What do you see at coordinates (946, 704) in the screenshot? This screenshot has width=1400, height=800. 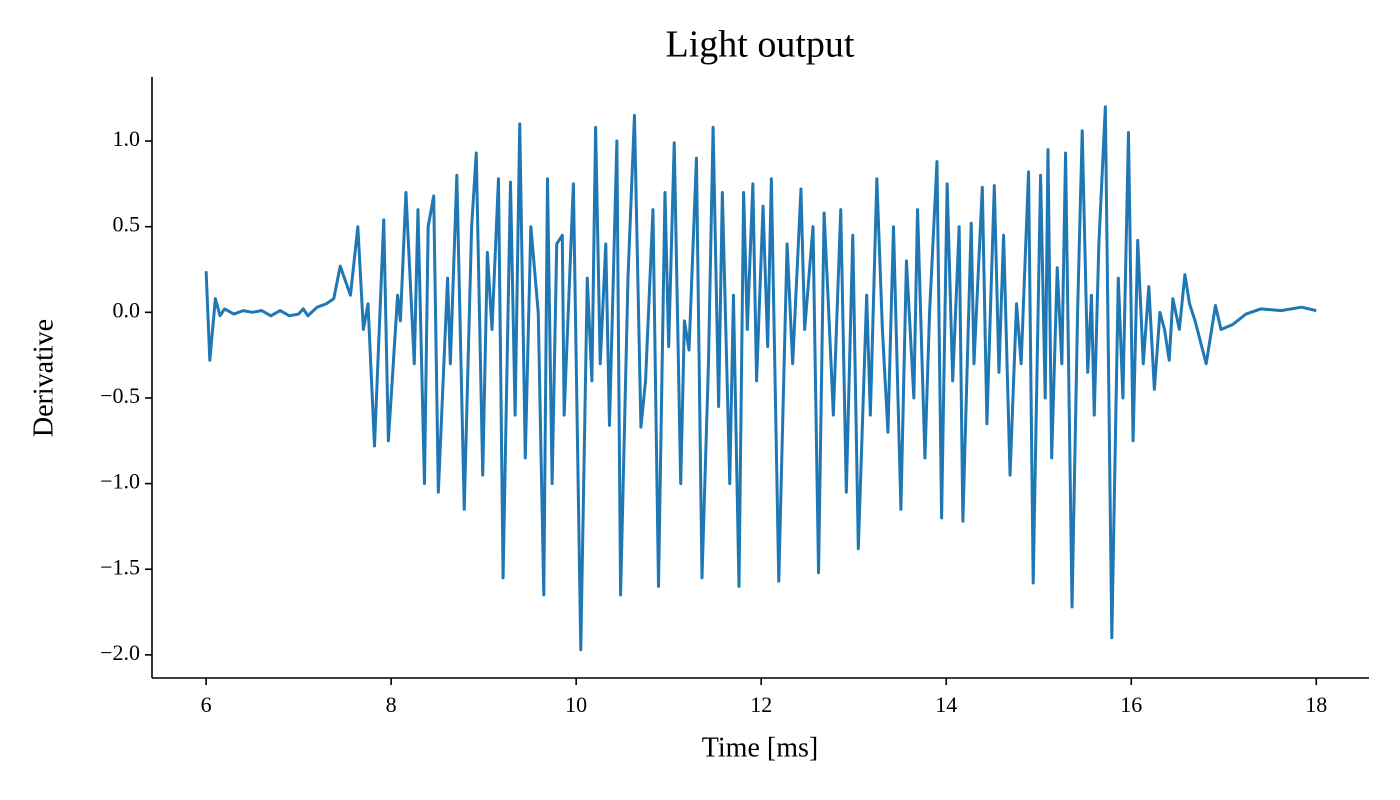 I see `x-tick-label: 14` at bounding box center [946, 704].